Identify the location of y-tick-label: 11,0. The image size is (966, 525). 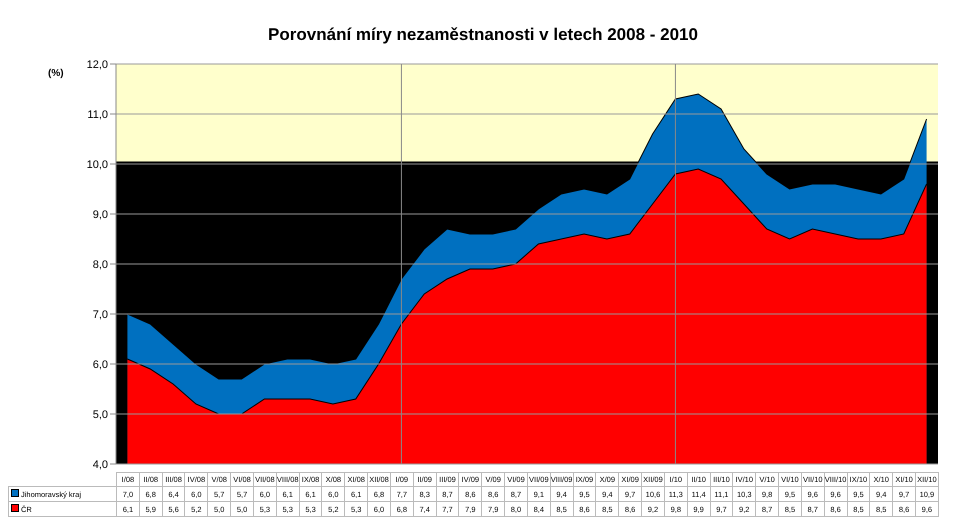
(97, 114).